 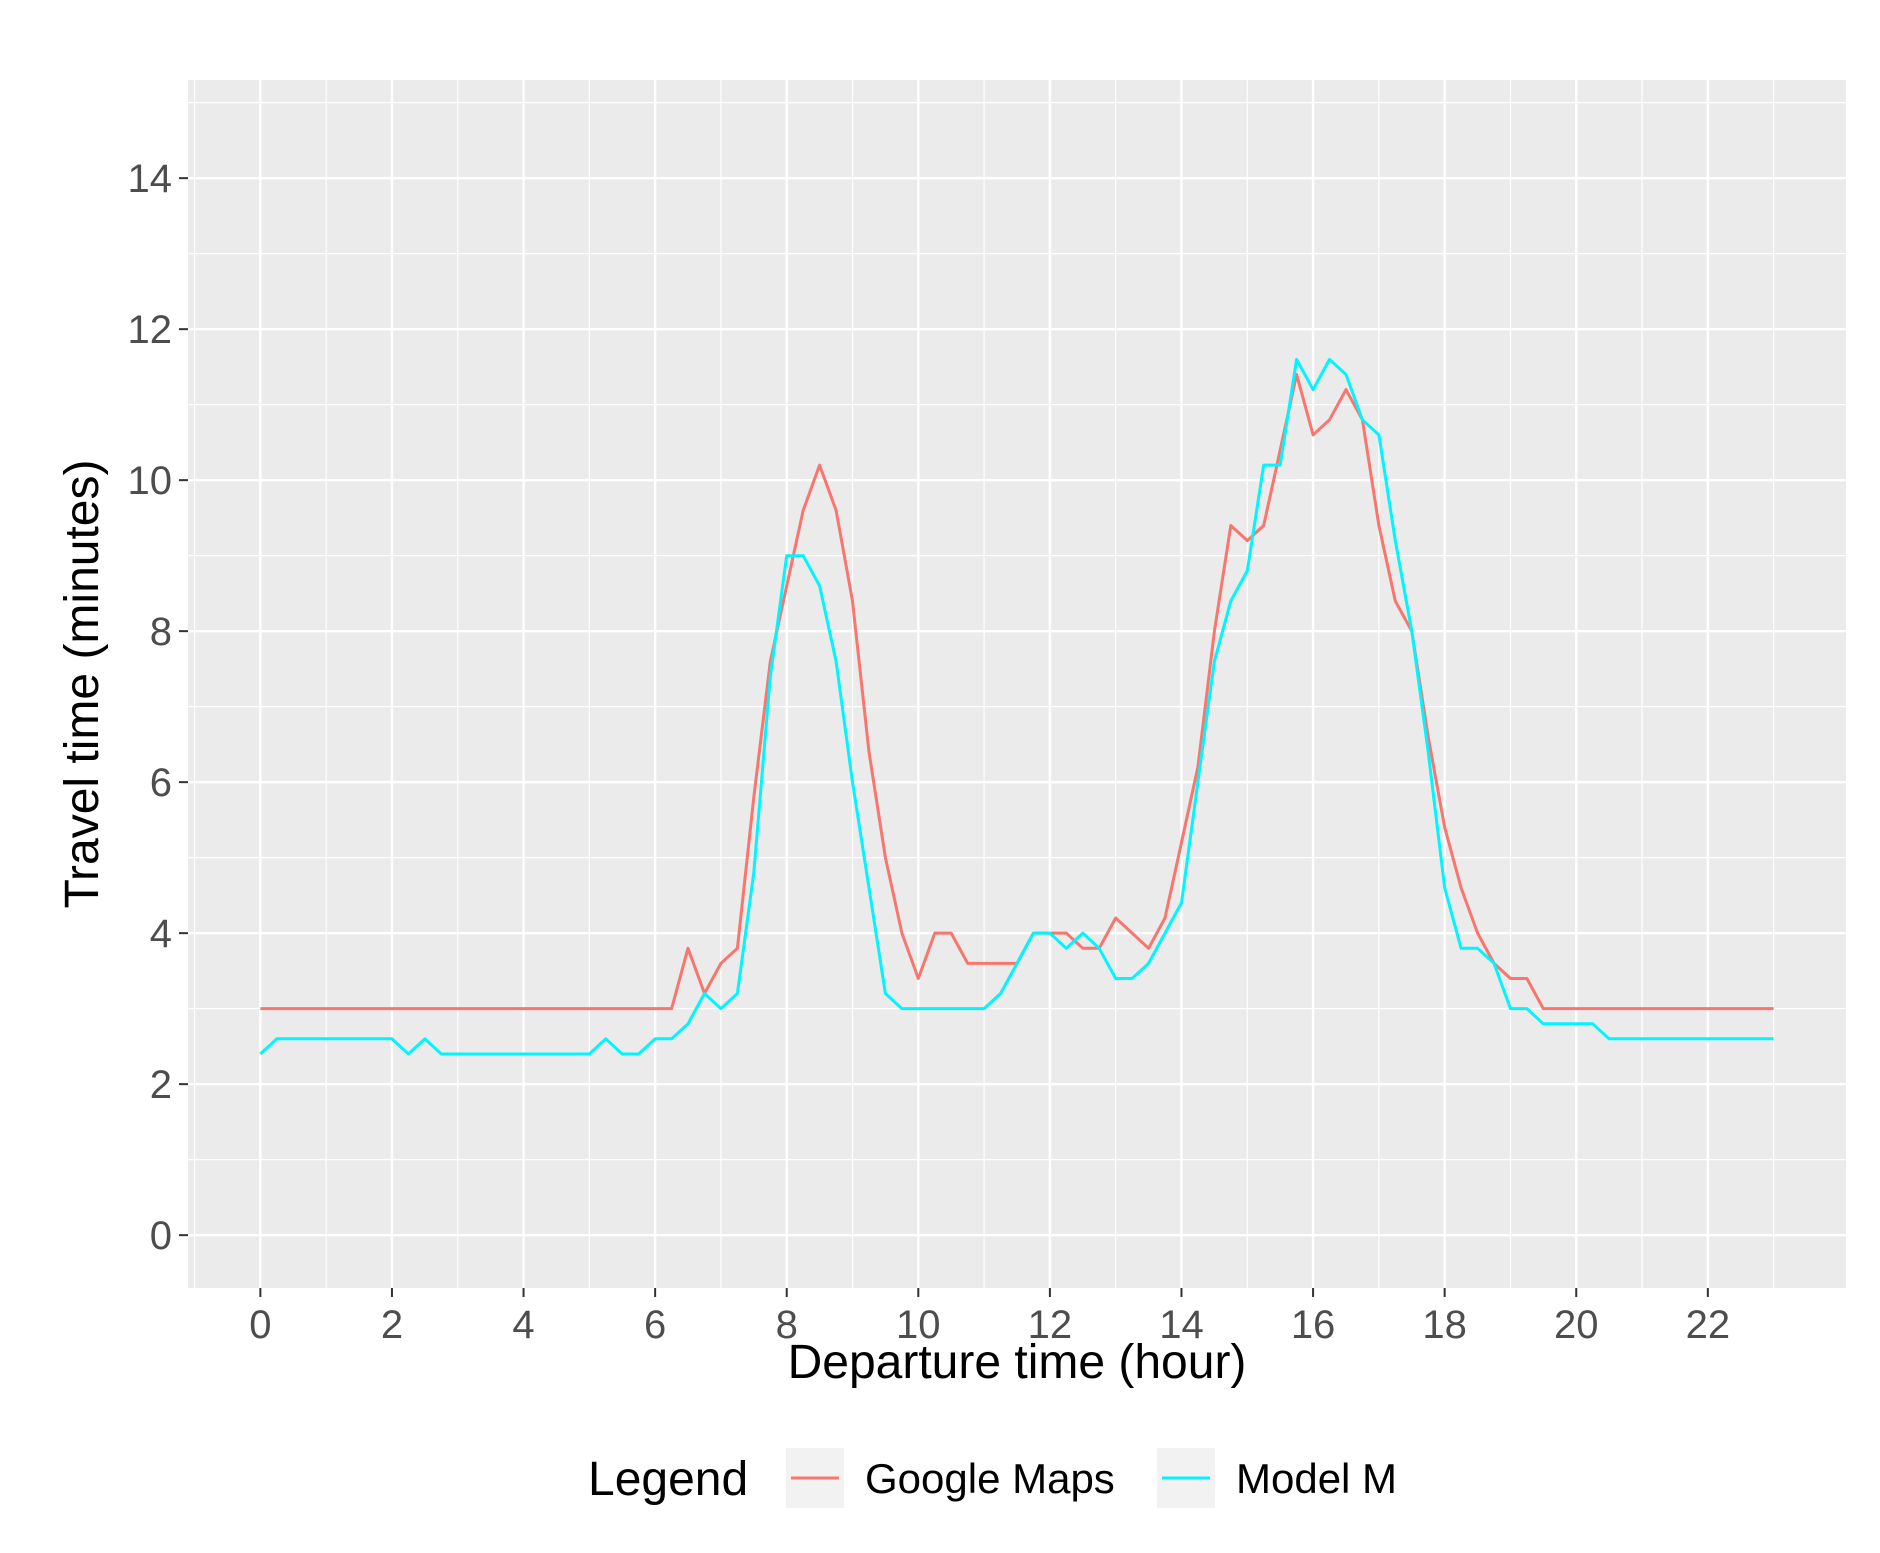 What do you see at coordinates (668, 1479) in the screenshot?
I see `legend-title: Legend` at bounding box center [668, 1479].